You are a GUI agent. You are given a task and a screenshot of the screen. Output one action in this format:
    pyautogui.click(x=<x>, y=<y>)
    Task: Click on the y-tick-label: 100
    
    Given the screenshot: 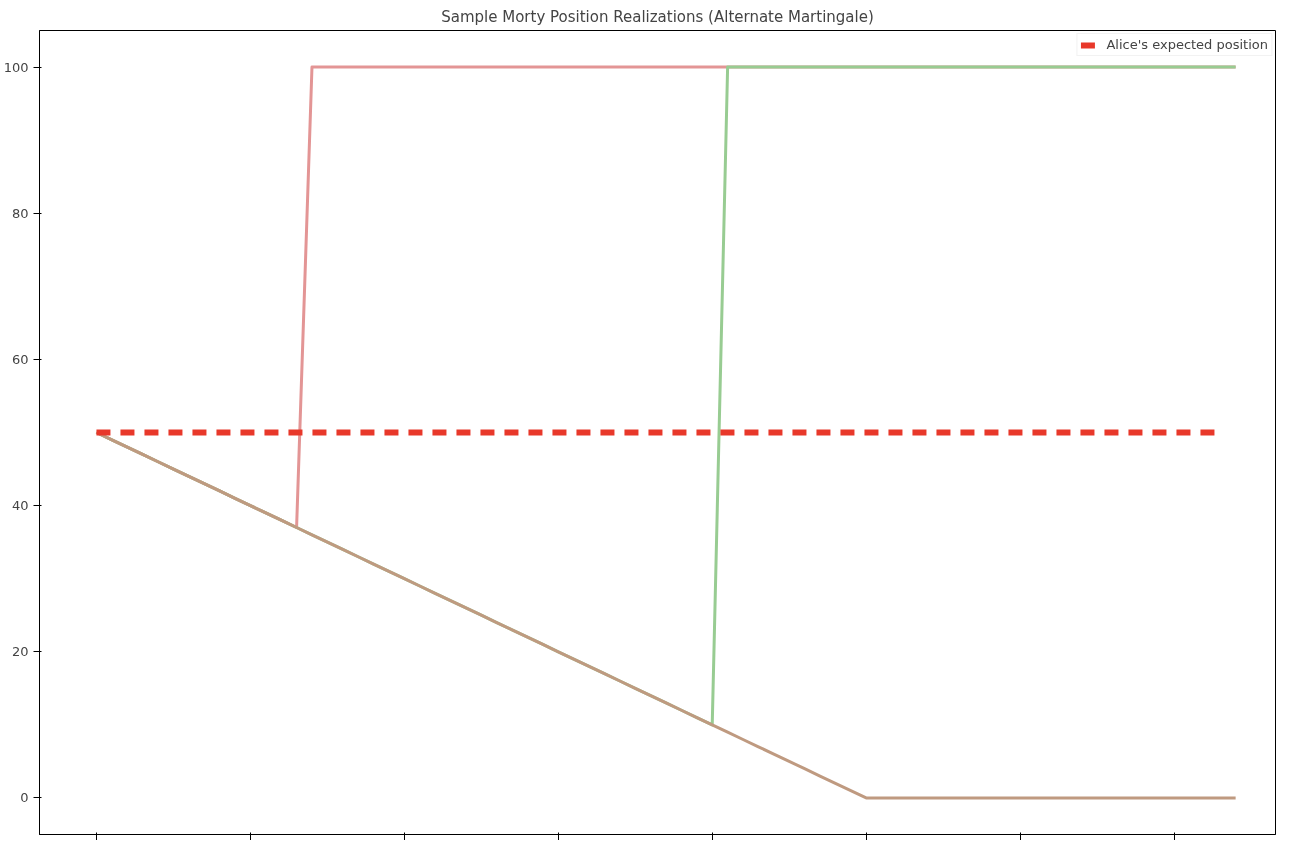 What is the action you would take?
    pyautogui.click(x=16, y=67)
    